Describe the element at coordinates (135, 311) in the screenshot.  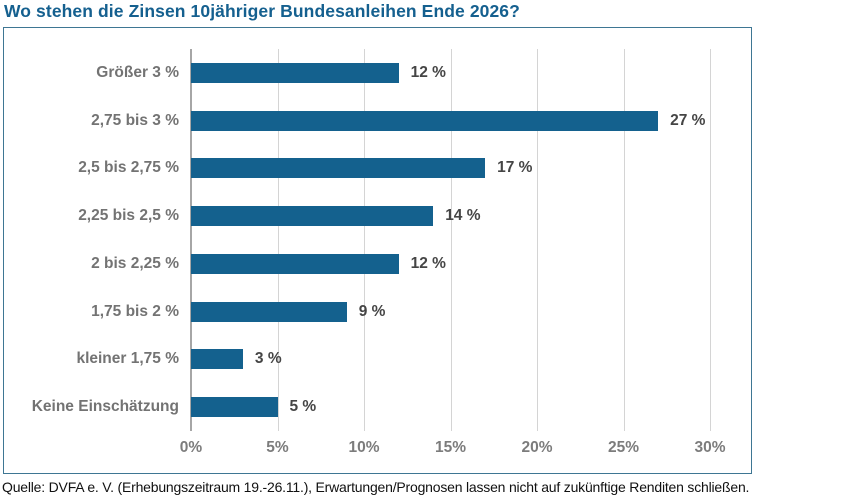
I see `category-label: 1,75 bis 2 %` at that location.